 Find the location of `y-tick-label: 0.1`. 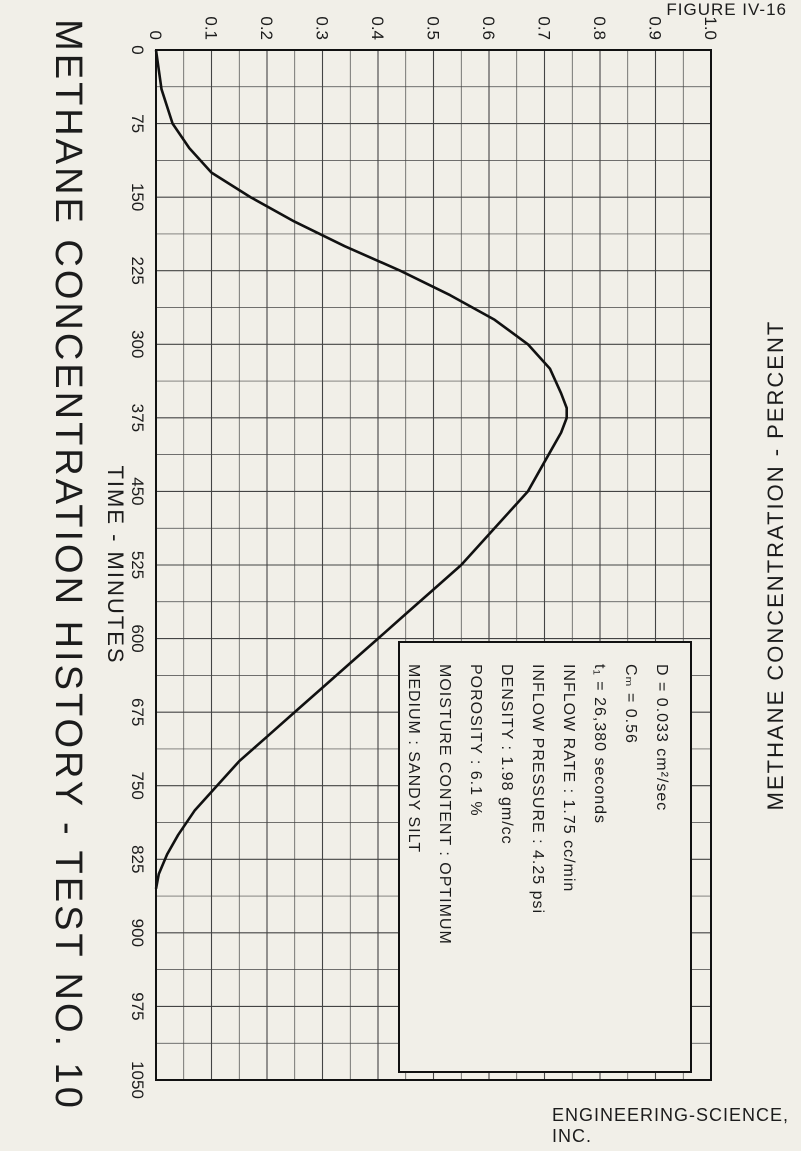

y-tick-label: 0.1 is located at coordinates (211, 28).